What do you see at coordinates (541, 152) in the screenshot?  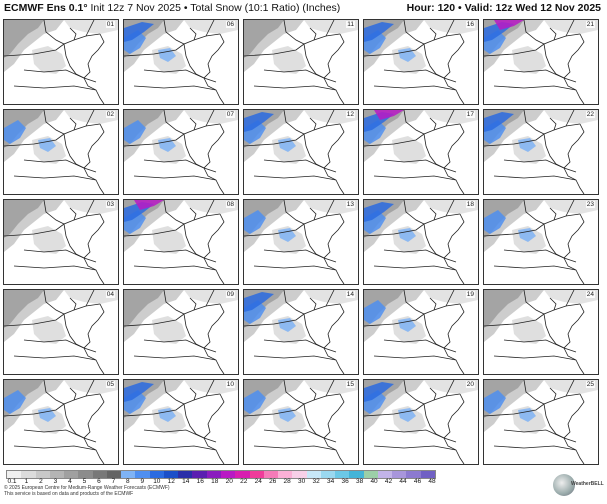 I see `member-panel: 22` at bounding box center [541, 152].